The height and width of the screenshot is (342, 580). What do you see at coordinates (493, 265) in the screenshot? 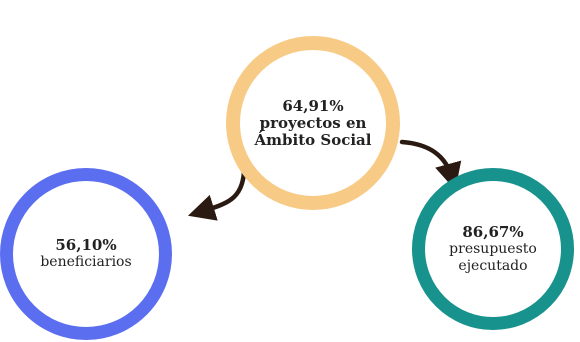
I see `node-right-label-line2: ejecutado` at bounding box center [493, 265].